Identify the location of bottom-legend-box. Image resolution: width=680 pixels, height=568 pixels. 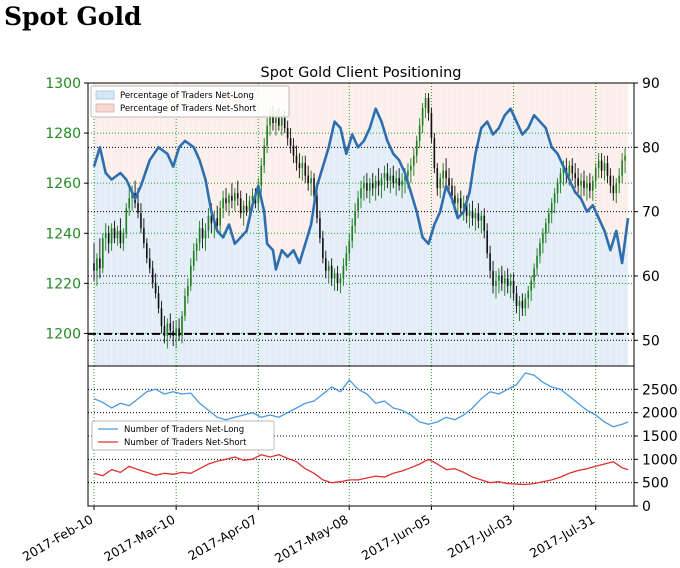
(183, 435).